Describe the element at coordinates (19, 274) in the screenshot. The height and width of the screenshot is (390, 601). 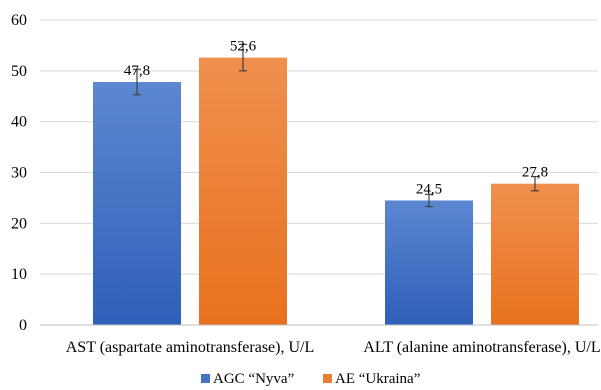
I see `y-tick-label: 10` at that location.